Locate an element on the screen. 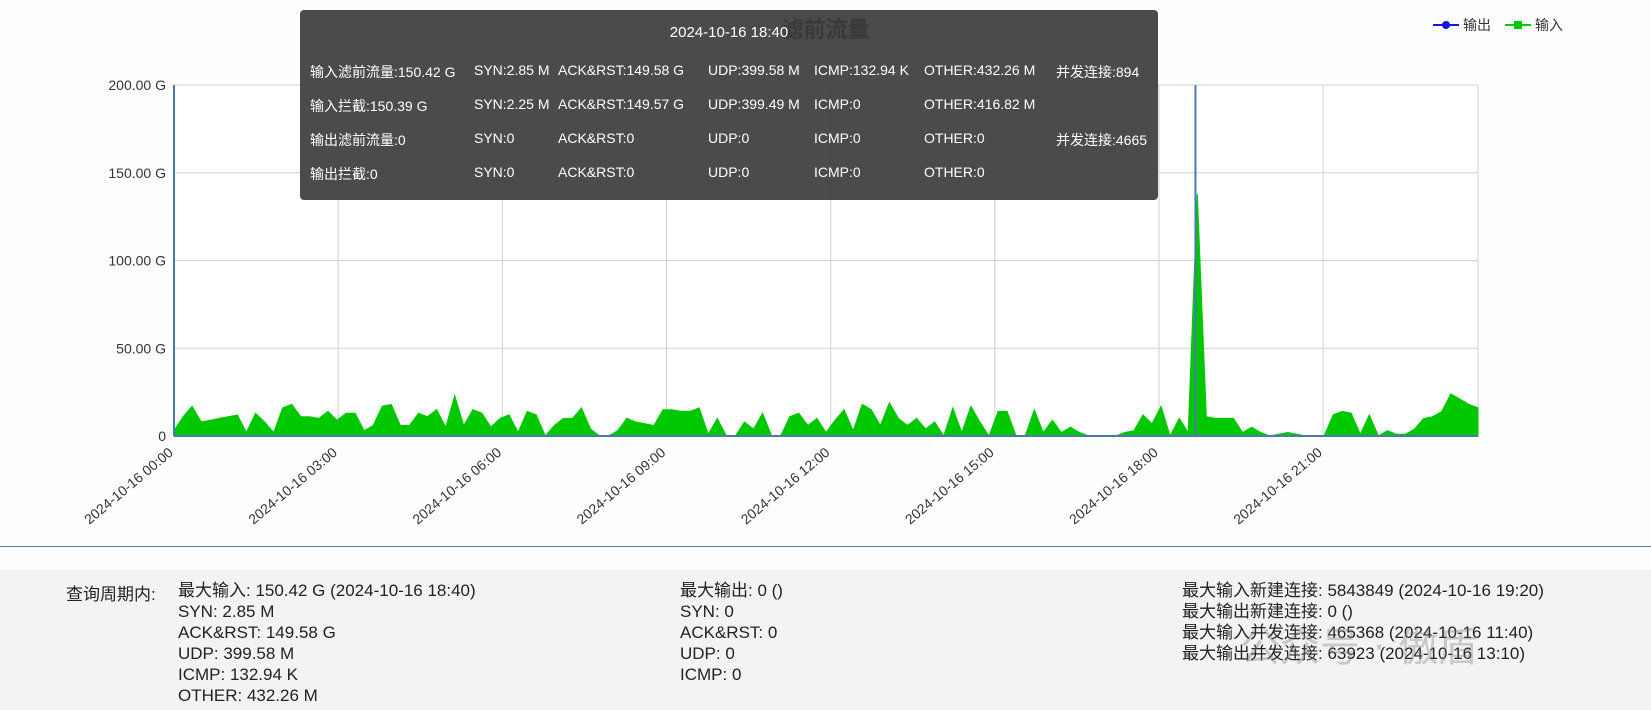 The image size is (1651, 710). input-series-marker-icon is located at coordinates (1518, 25).